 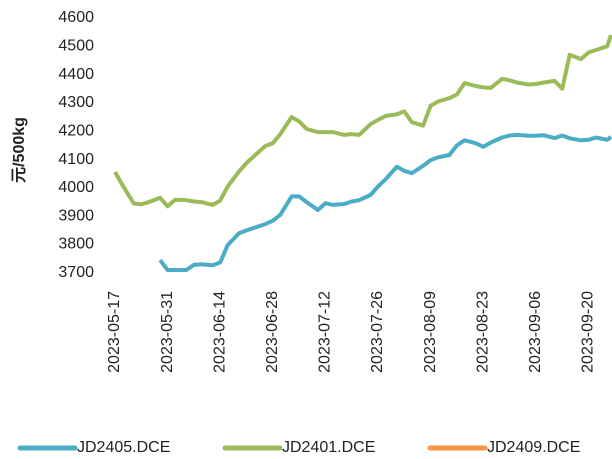 What do you see at coordinates (76, 130) in the screenshot?
I see `y-tick-label: 4200` at bounding box center [76, 130].